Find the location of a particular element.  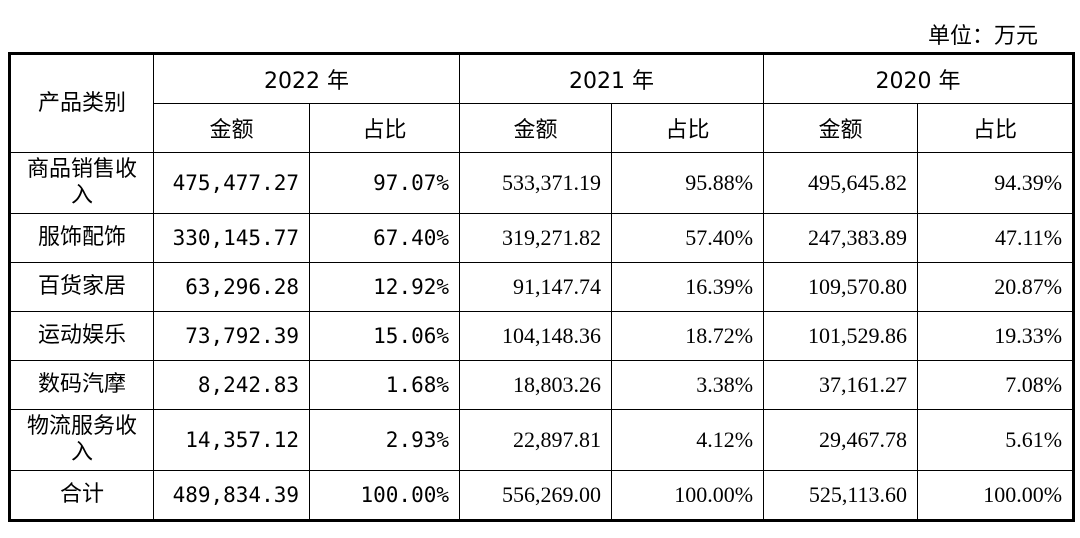

cell-2020-amount: 109,570.80 is located at coordinates (841, 287).